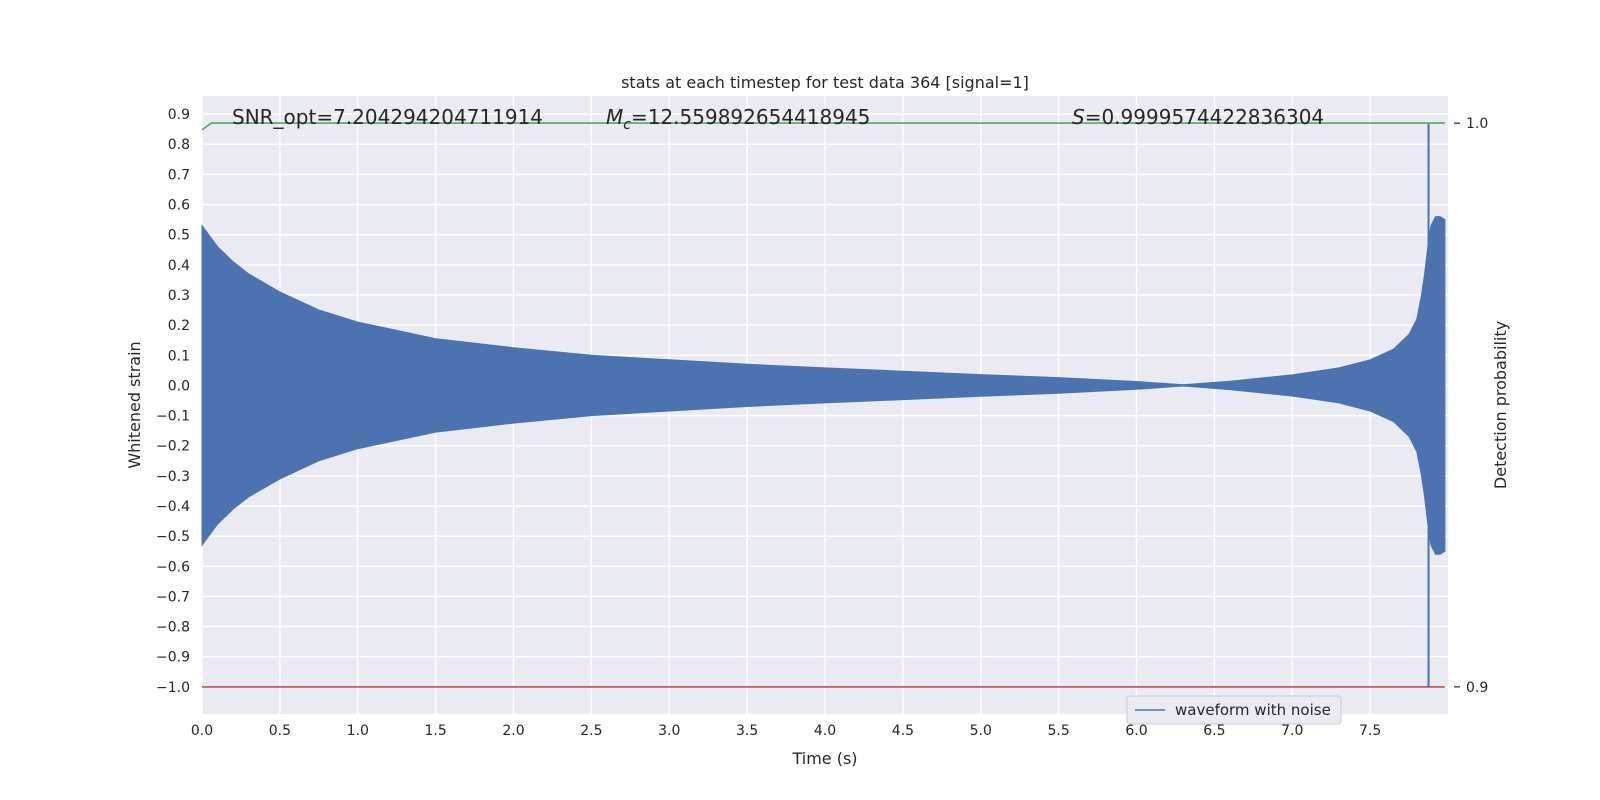 The height and width of the screenshot is (800, 1600). Describe the element at coordinates (1477, 688) in the screenshot. I see `right-y-tick-label: 0.9` at that location.